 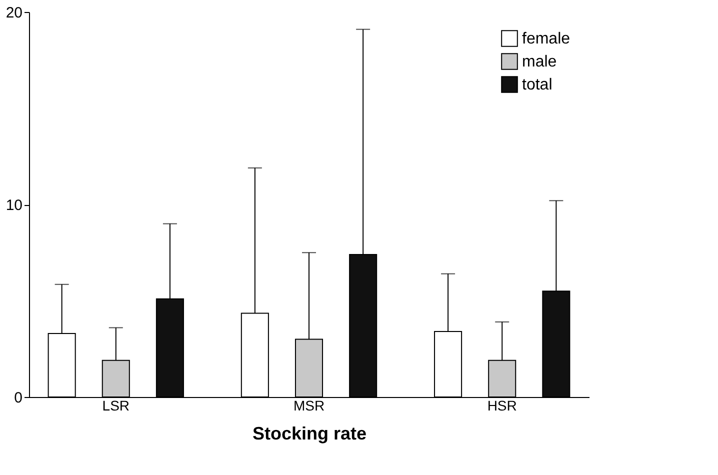 What do you see at coordinates (539, 62) in the screenshot?
I see `legend-label: male` at bounding box center [539, 62].